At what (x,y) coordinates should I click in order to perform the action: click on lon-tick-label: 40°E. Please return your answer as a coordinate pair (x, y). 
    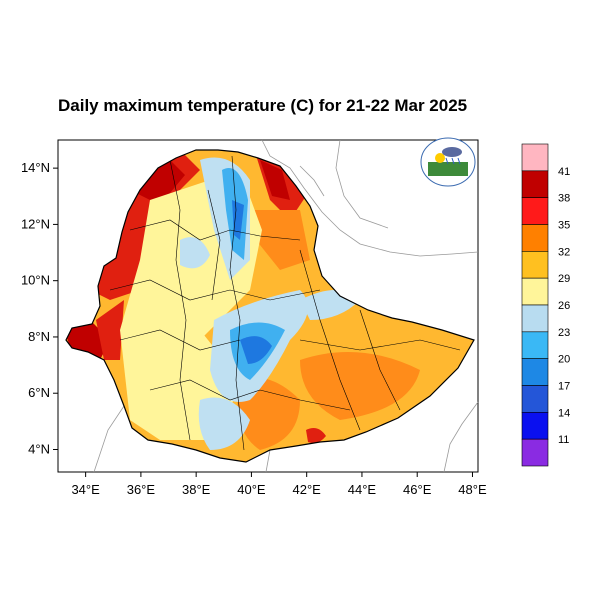
    Looking at the image, I should click on (251, 489).